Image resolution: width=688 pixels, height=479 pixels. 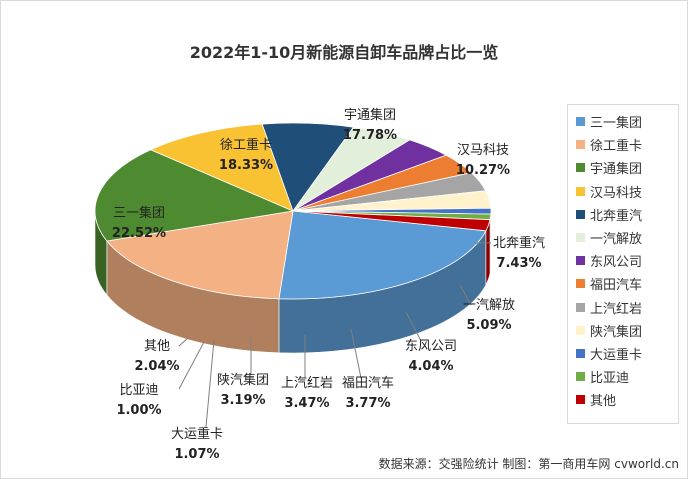 What do you see at coordinates (139, 213) in the screenshot?
I see `slice-1-name-label: 三一集团` at bounding box center [139, 213].